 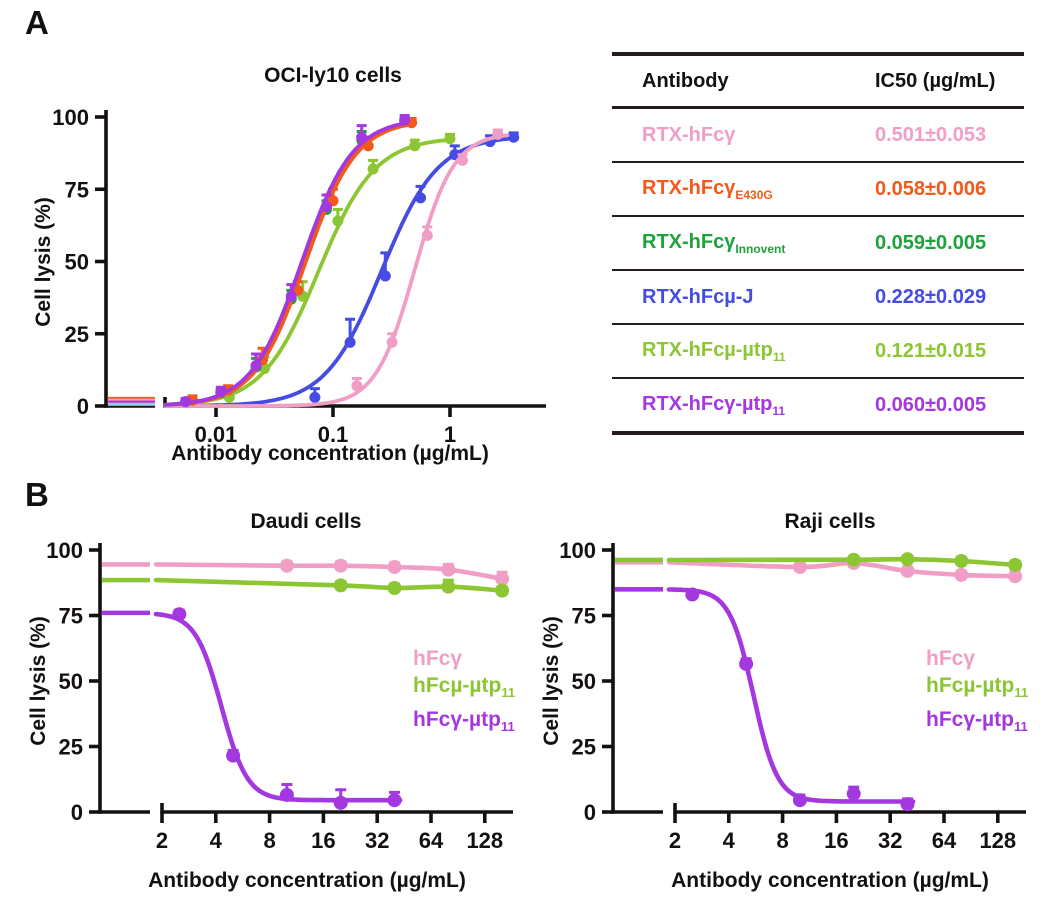 I want to click on daudi-legend: hFcγ hFcµ-µtp11 hFcγ-µtp11, so click(x=464, y=692).